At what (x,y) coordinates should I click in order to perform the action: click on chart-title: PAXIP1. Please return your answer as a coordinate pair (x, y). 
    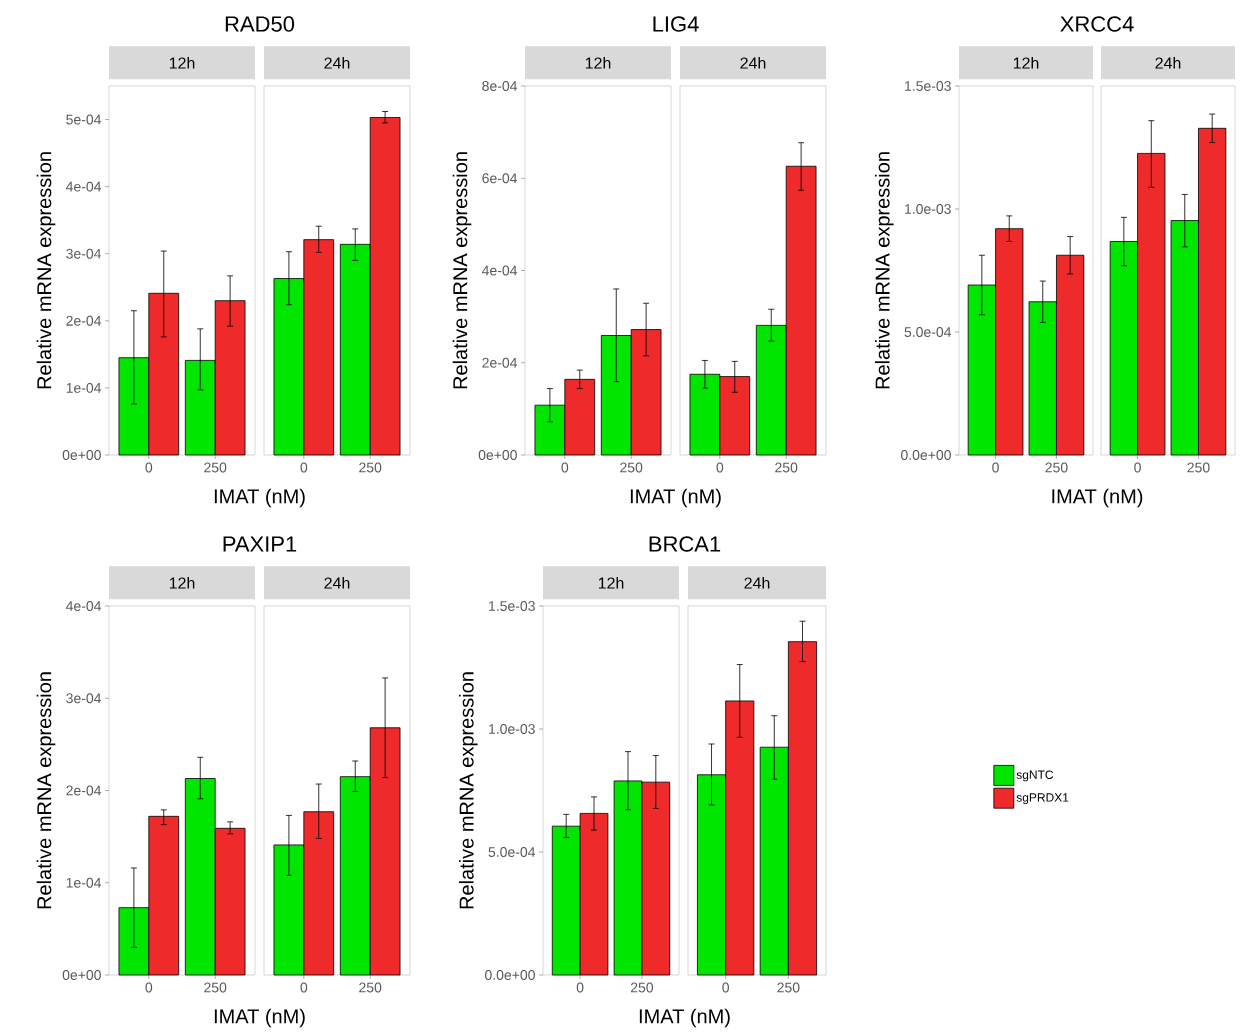
    Looking at the image, I should click on (260, 544).